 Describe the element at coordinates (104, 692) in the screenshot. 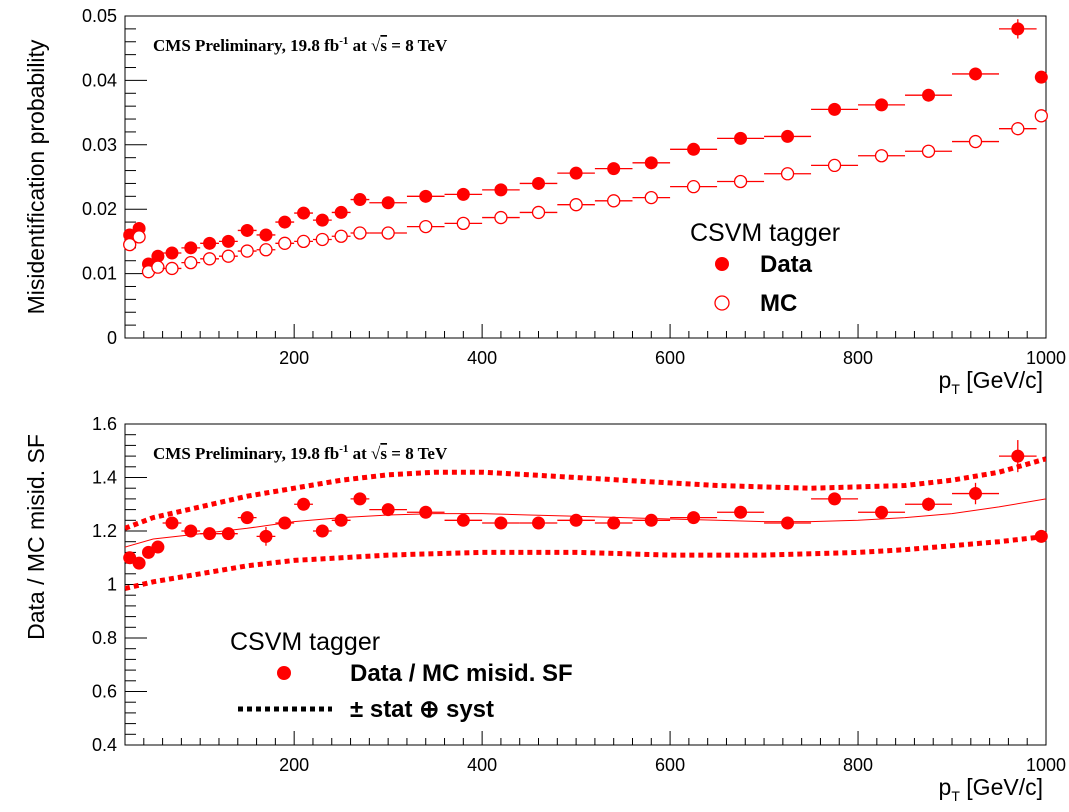

I see `y-tick-label: 0.6` at that location.